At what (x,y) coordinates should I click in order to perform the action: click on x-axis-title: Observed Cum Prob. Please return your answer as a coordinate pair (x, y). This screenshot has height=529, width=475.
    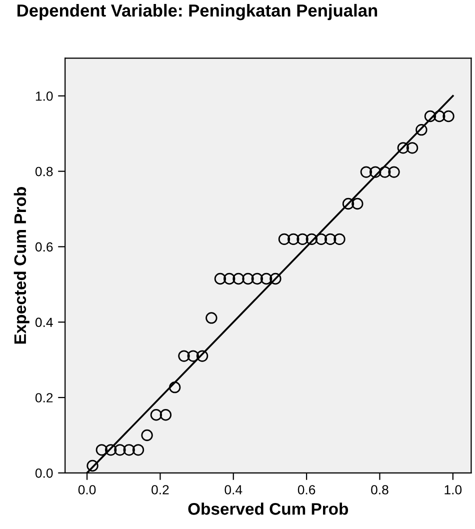
    Looking at the image, I should click on (268, 508).